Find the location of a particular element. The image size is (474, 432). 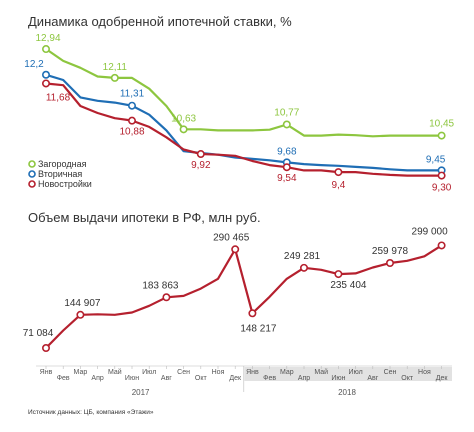

year-label: 2017 is located at coordinates (141, 392).